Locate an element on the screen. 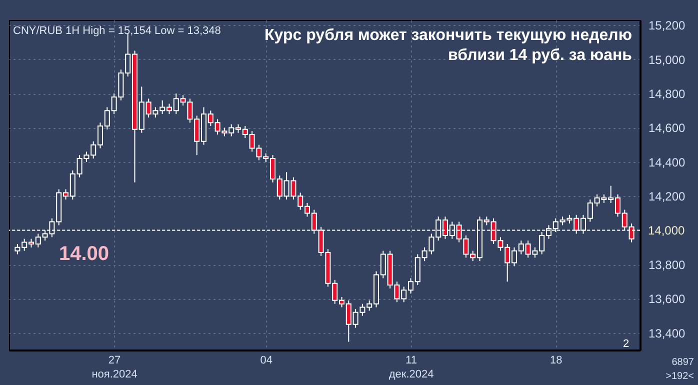 The height and width of the screenshot is (385, 698). y-tick-label: 14,600 is located at coordinates (667, 128).